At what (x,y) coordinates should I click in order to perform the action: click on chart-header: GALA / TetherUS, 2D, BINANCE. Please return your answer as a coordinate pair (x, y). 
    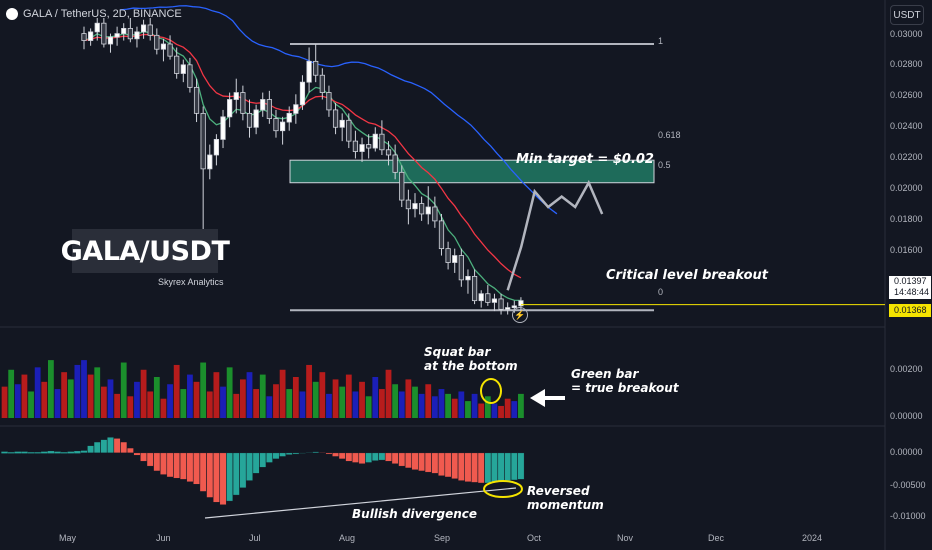
    Looking at the image, I should click on (94, 14).